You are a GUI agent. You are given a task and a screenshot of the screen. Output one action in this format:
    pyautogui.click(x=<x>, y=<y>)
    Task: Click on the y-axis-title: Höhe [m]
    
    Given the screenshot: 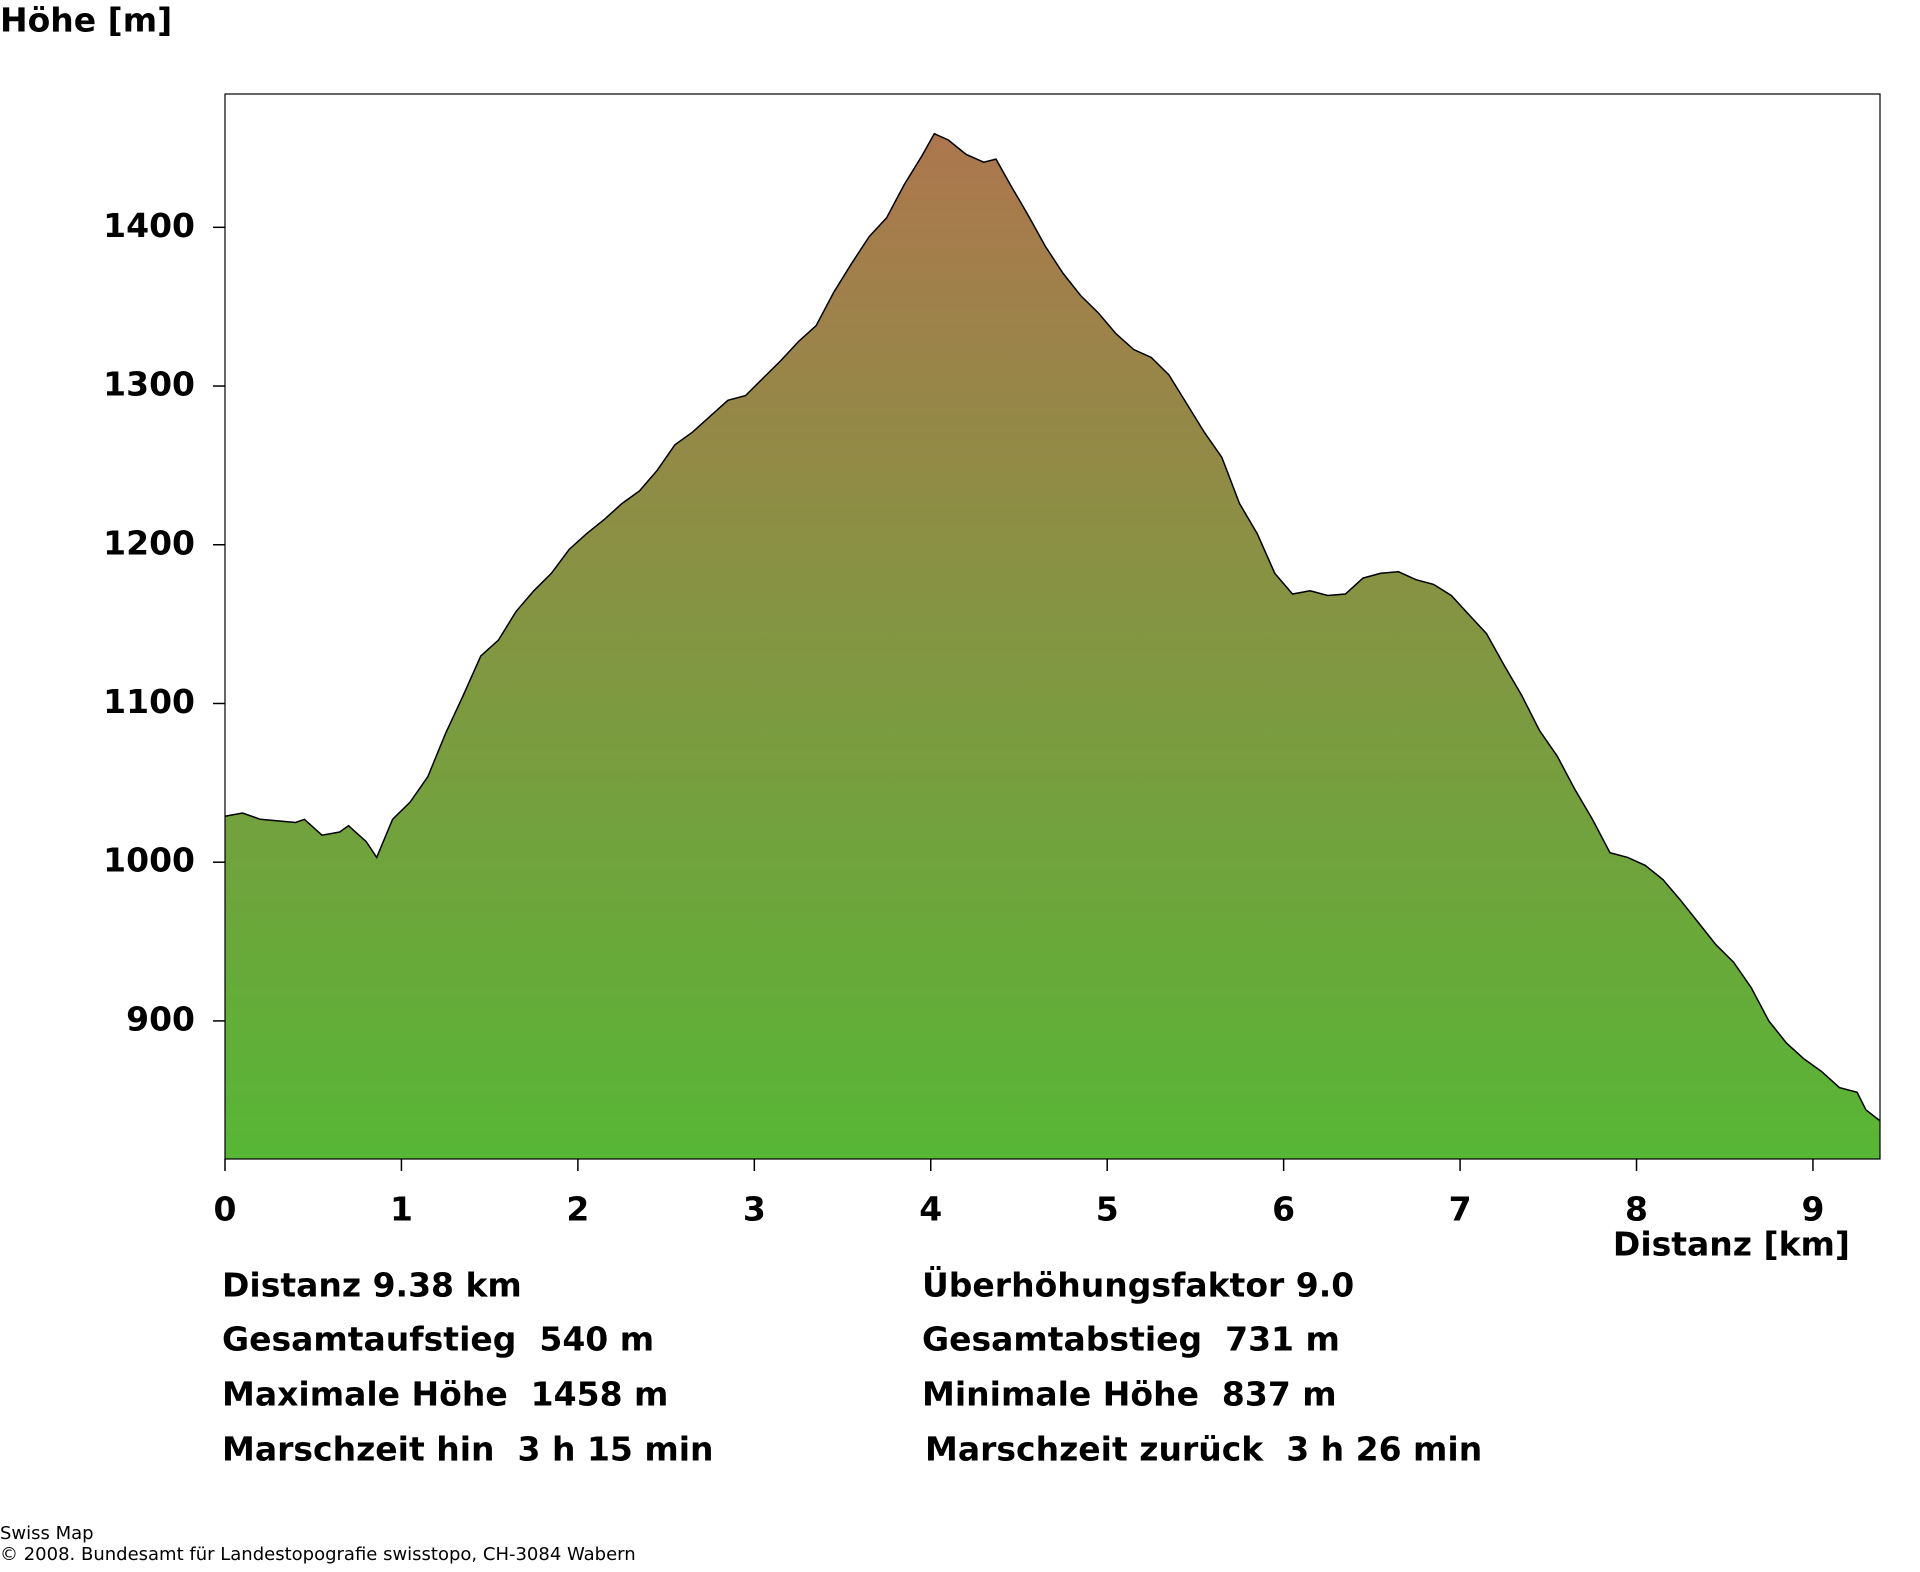 What is the action you would take?
    pyautogui.click(x=86, y=20)
    